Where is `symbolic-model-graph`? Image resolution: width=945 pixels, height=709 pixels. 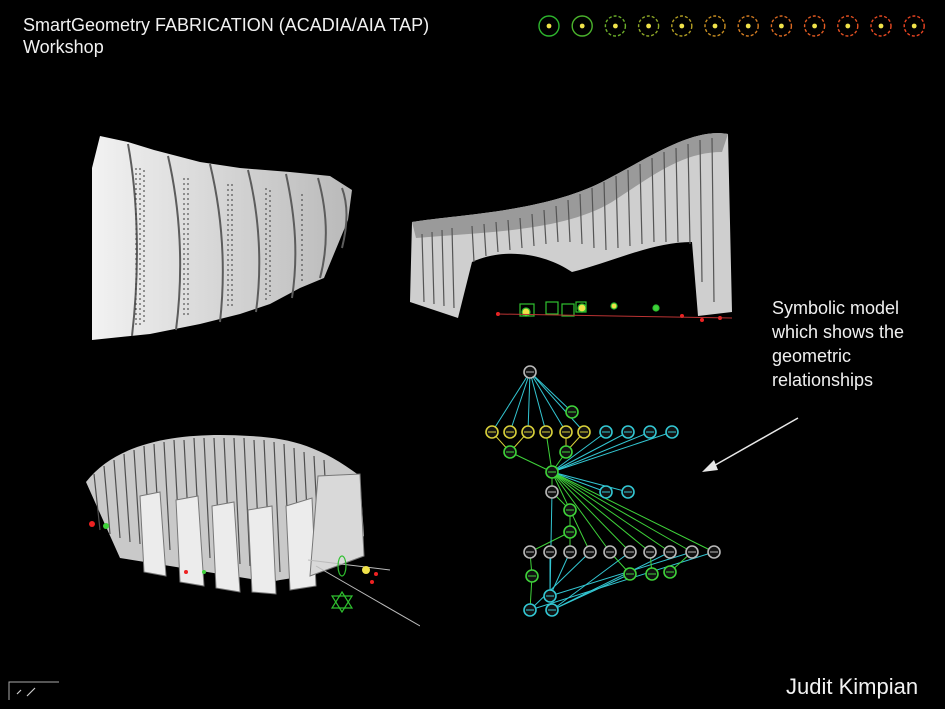 symbolic-model-graph is located at coordinates (603, 491).